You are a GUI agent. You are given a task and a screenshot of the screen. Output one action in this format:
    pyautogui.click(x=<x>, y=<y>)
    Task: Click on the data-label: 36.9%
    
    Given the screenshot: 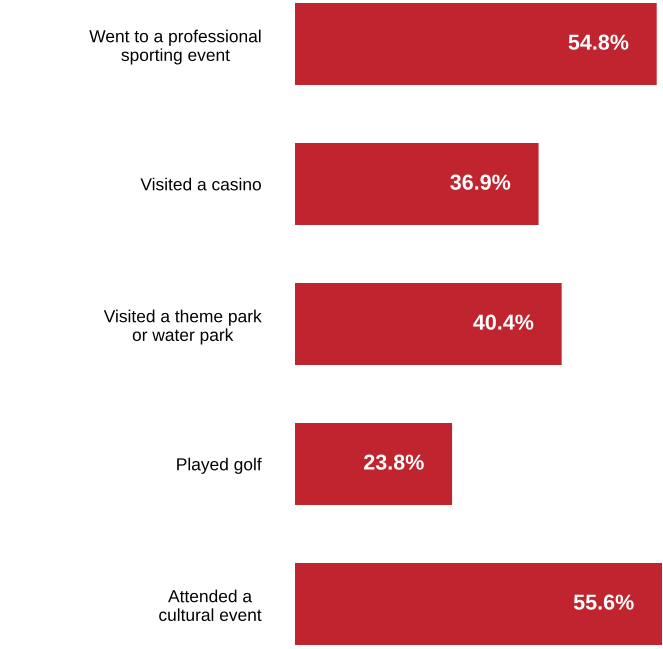 What is the action you would take?
    pyautogui.click(x=480, y=182)
    